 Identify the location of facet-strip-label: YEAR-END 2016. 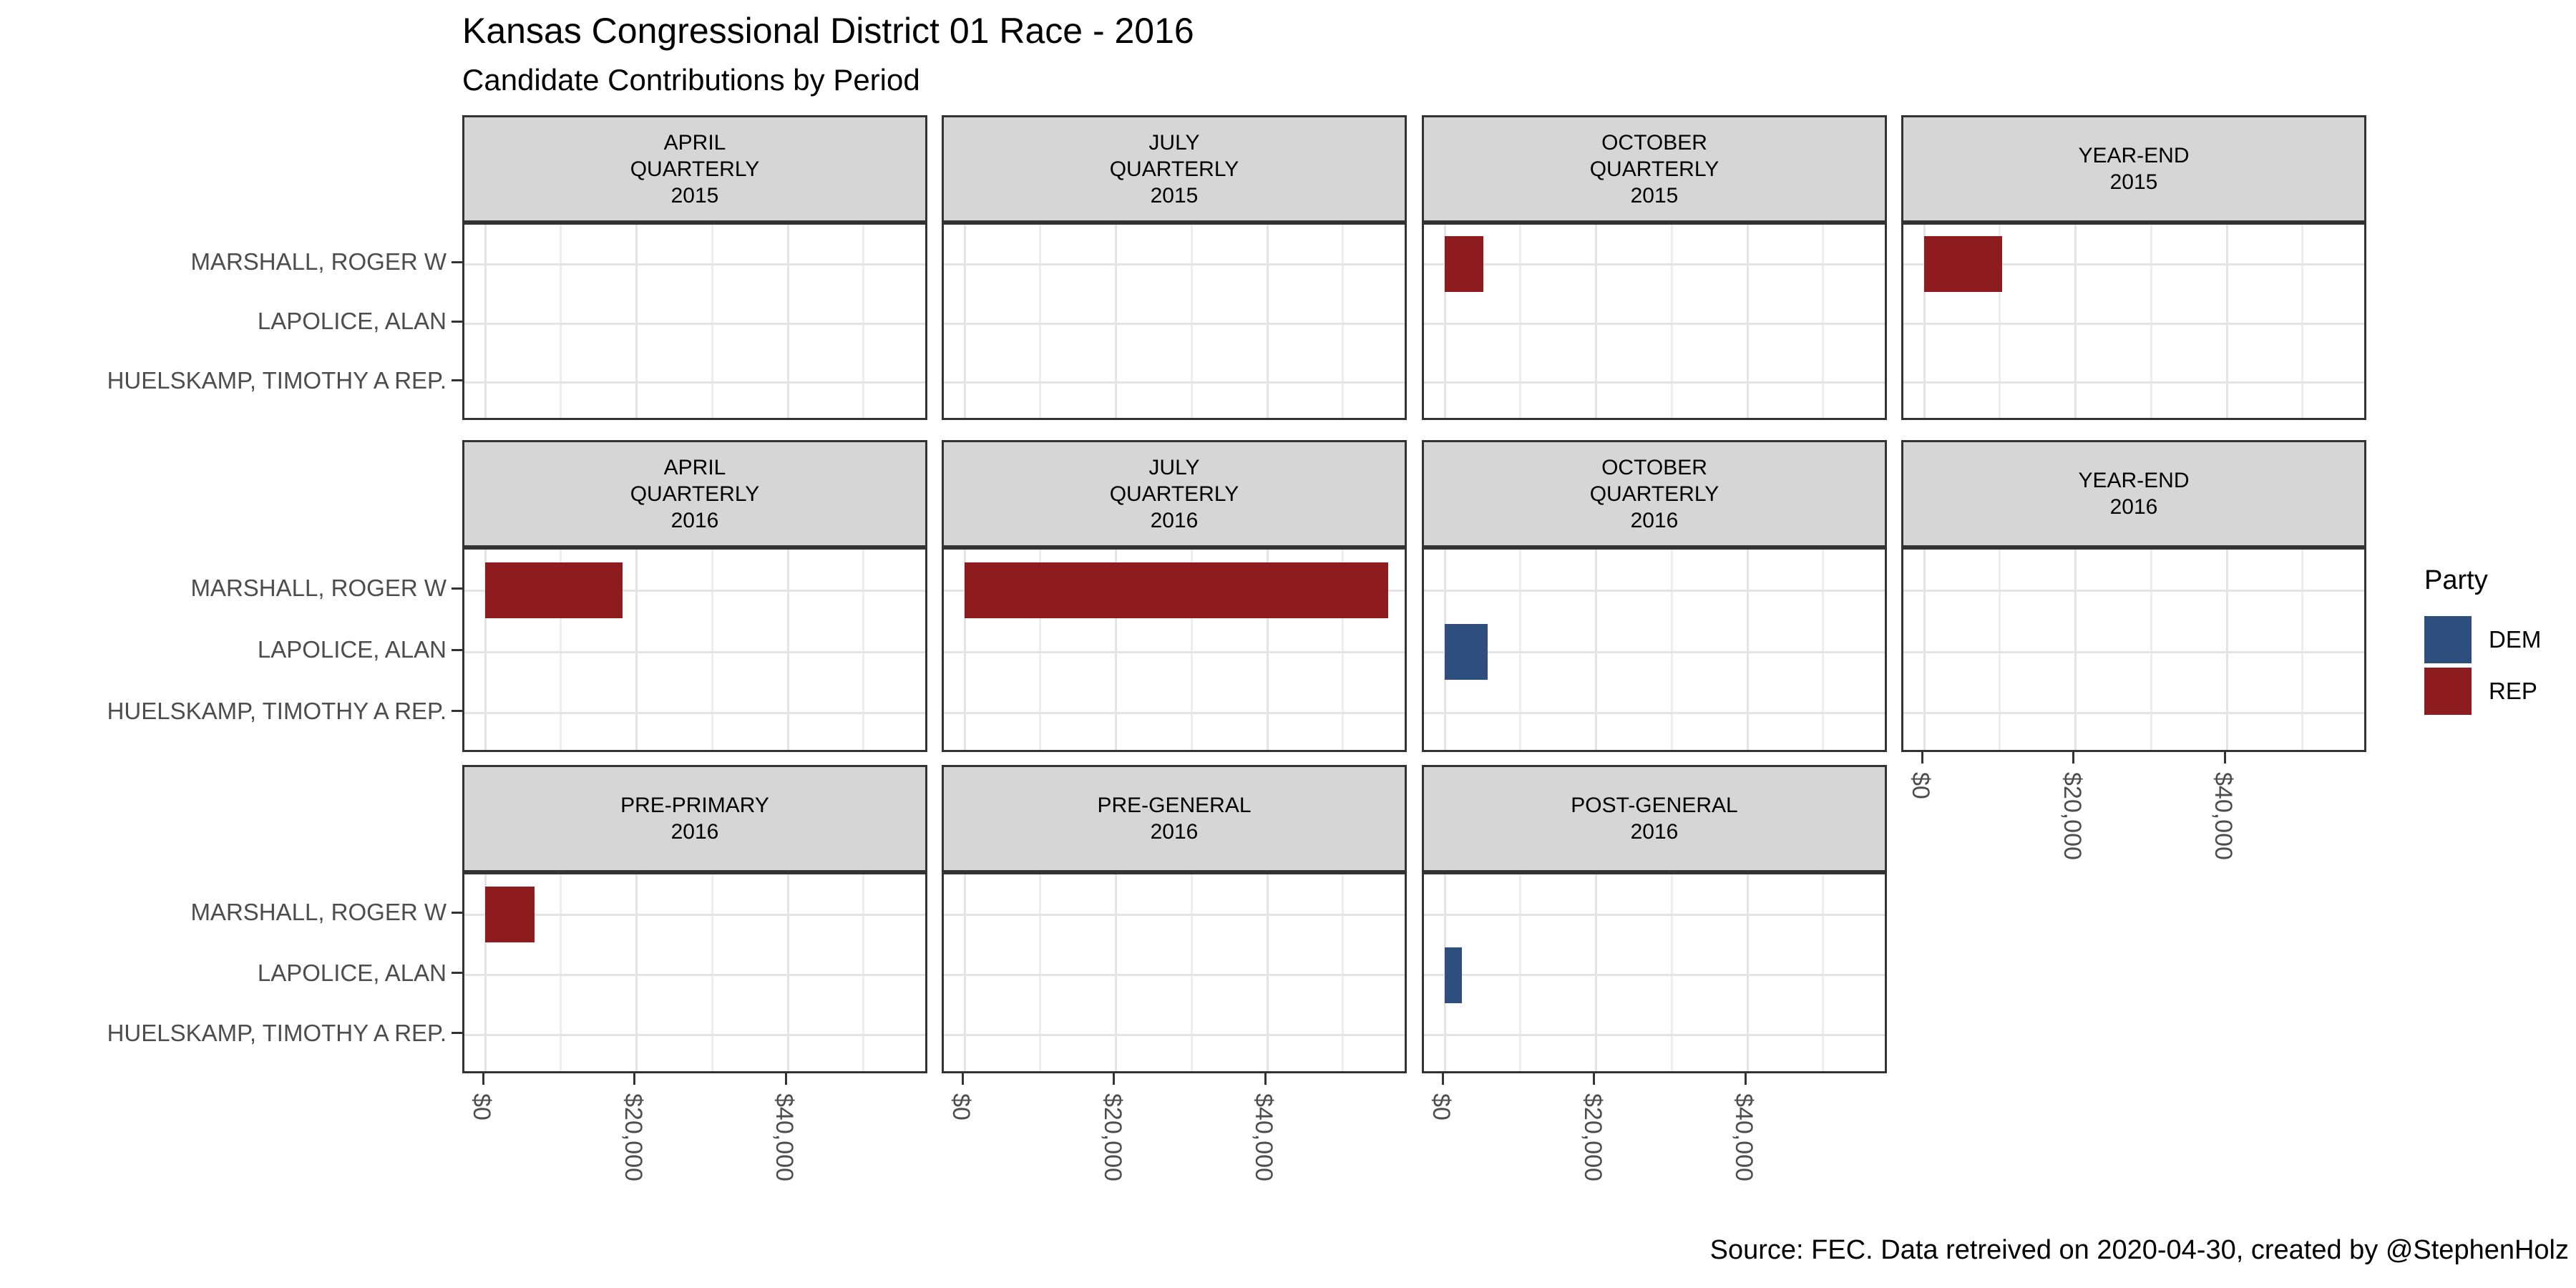
(2133, 493).